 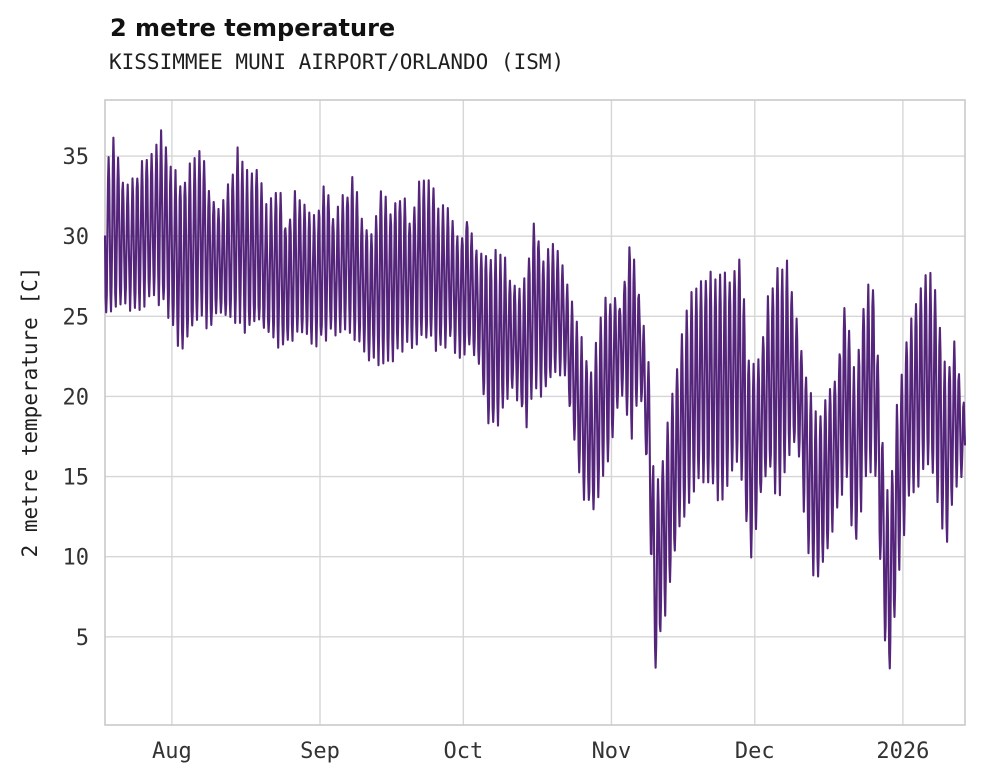 I want to click on x-tick-label: Sep, so click(x=320, y=751).